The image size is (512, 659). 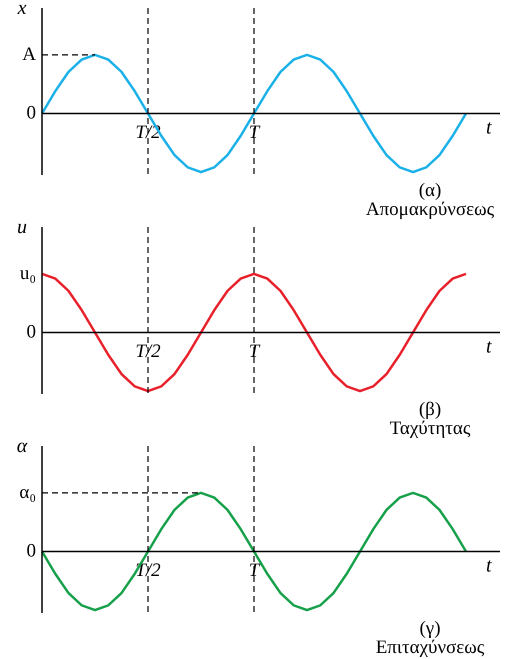 What do you see at coordinates (21, 9) in the screenshot?
I see `y-axis-title: x` at bounding box center [21, 9].